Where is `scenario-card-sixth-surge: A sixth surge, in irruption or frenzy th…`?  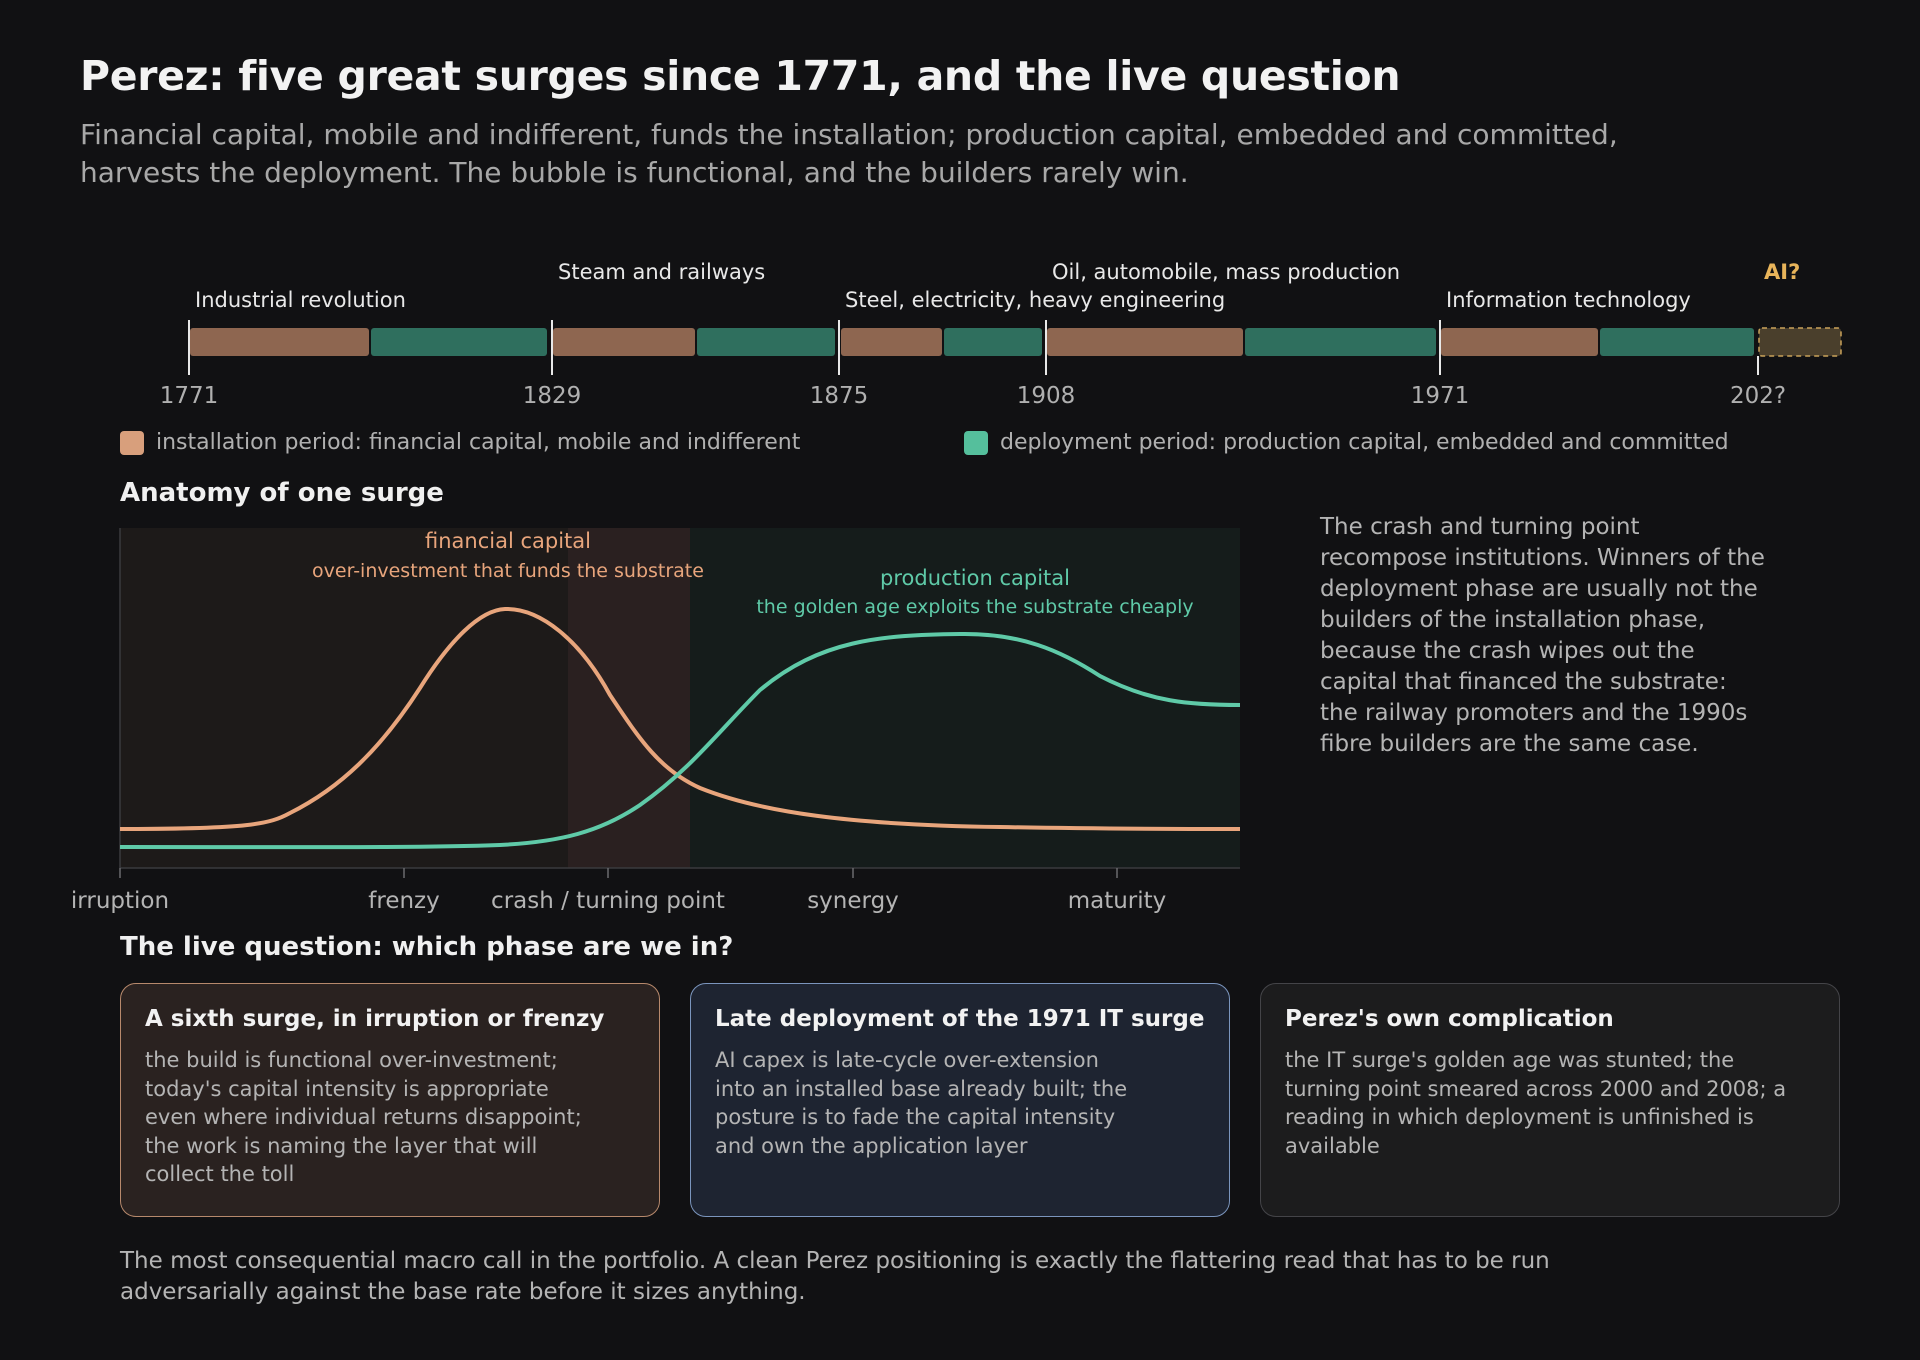
scenario-card-sixth-surge: A sixth surge, in irruption or frenzy th… is located at coordinates (390, 1100).